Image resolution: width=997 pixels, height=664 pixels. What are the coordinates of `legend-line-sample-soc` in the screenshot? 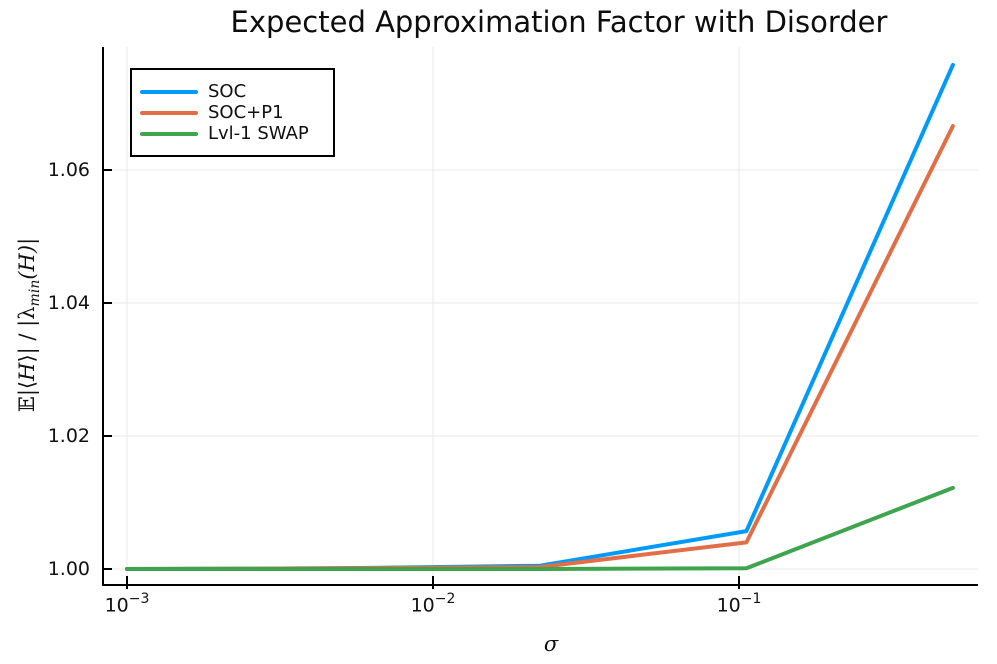 It's located at (169, 91).